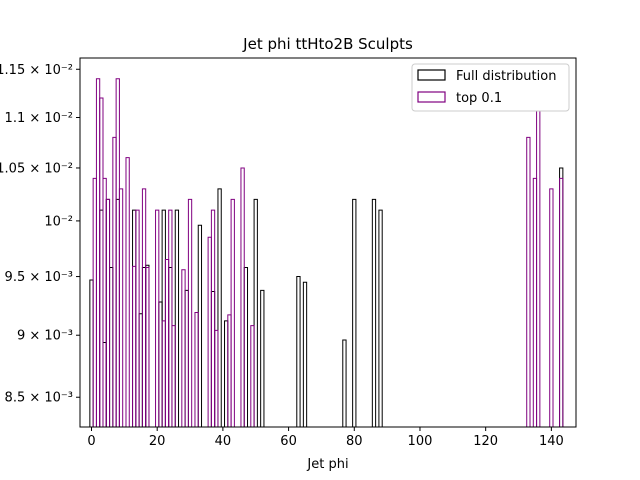 This screenshot has height=480, width=640. Describe the element at coordinates (39, 277) in the screenshot. I see `y-tick-label: 9.5 × 10⁻³` at that location.